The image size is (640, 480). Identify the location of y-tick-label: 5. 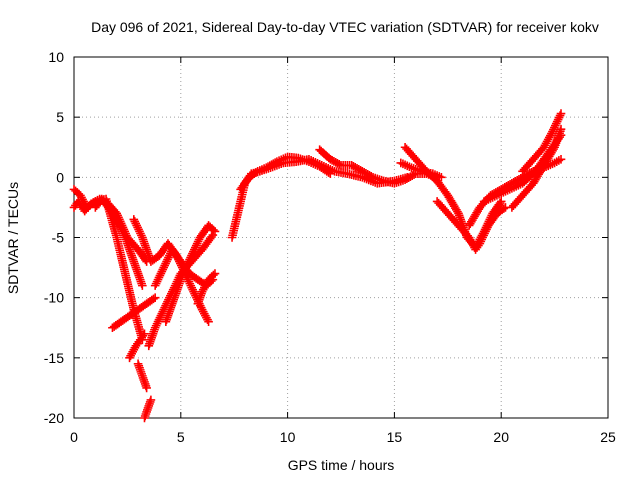
(60, 117).